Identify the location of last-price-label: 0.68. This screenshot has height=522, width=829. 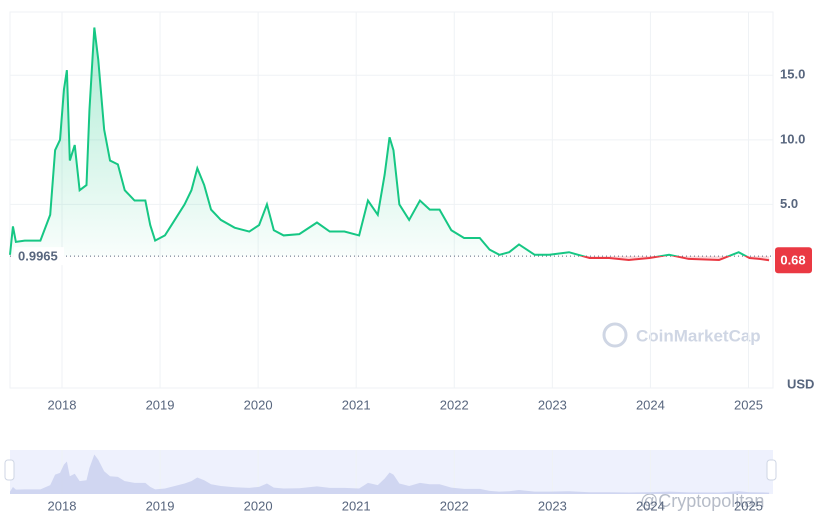
(792, 260).